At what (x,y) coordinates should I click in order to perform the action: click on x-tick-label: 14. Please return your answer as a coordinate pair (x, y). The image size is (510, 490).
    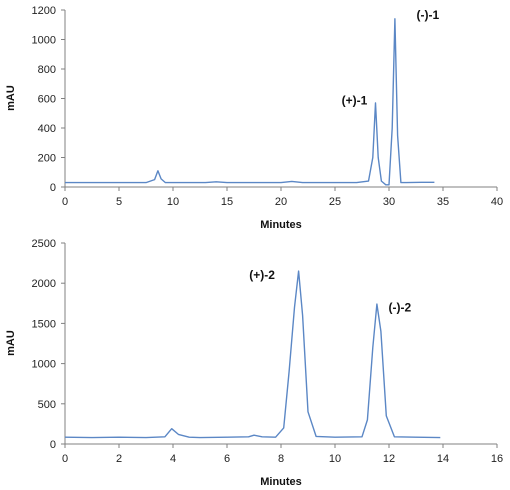
    Looking at the image, I should click on (443, 459).